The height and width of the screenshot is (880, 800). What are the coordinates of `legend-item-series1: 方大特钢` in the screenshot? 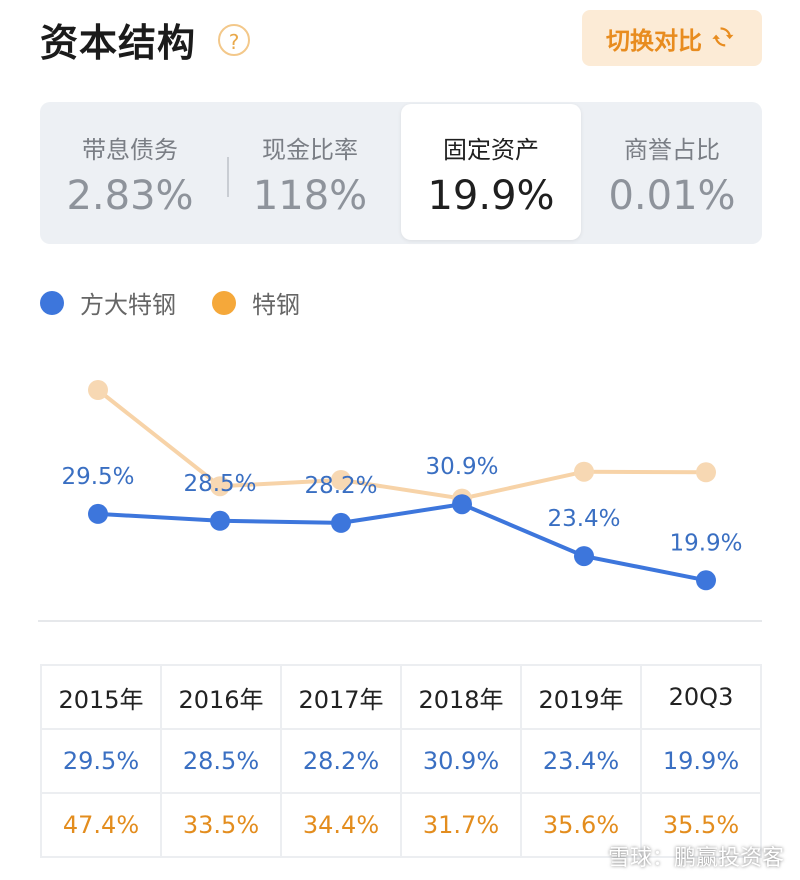 It's located at (108, 302).